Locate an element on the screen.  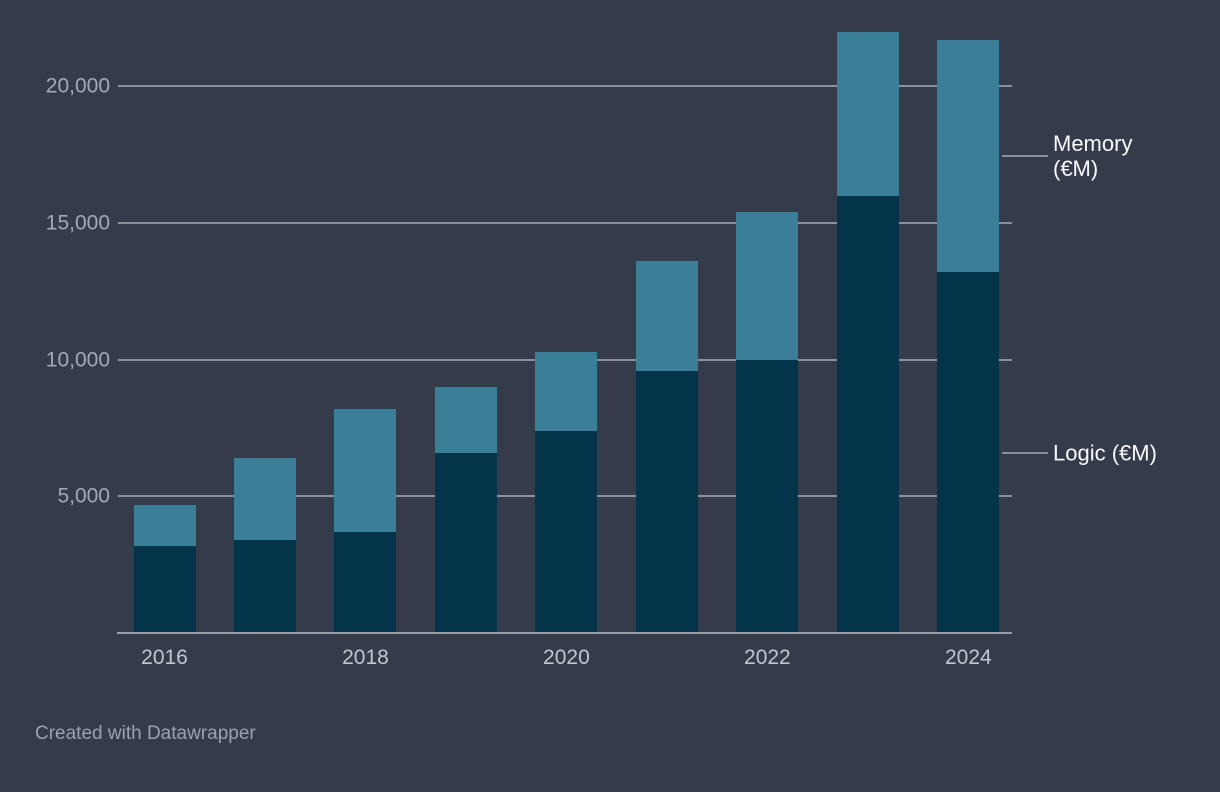
bar-2024-memory is located at coordinates (968, 156).